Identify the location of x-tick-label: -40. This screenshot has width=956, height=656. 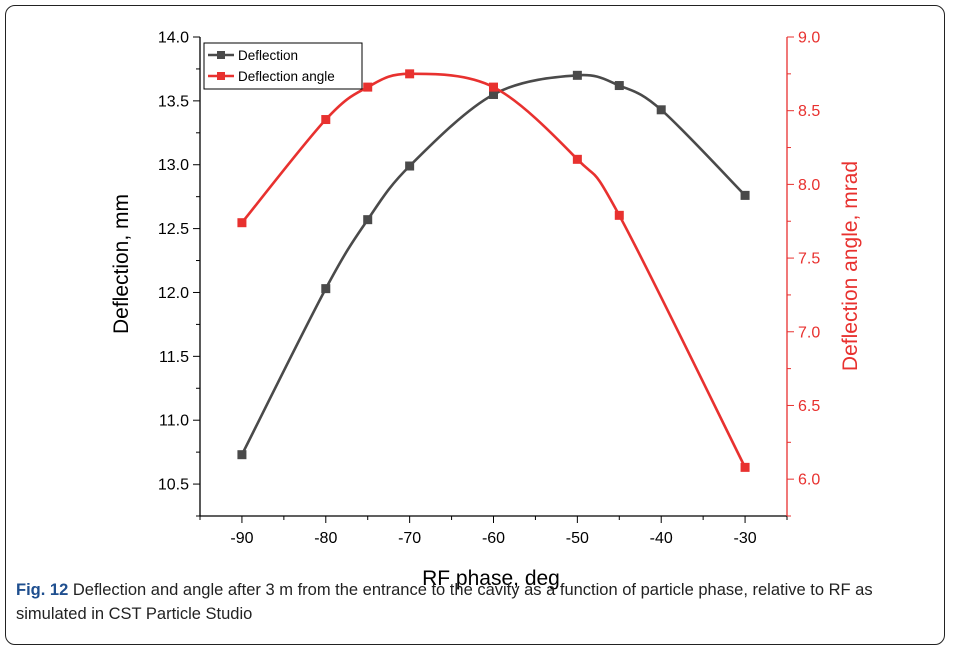
(661, 538).